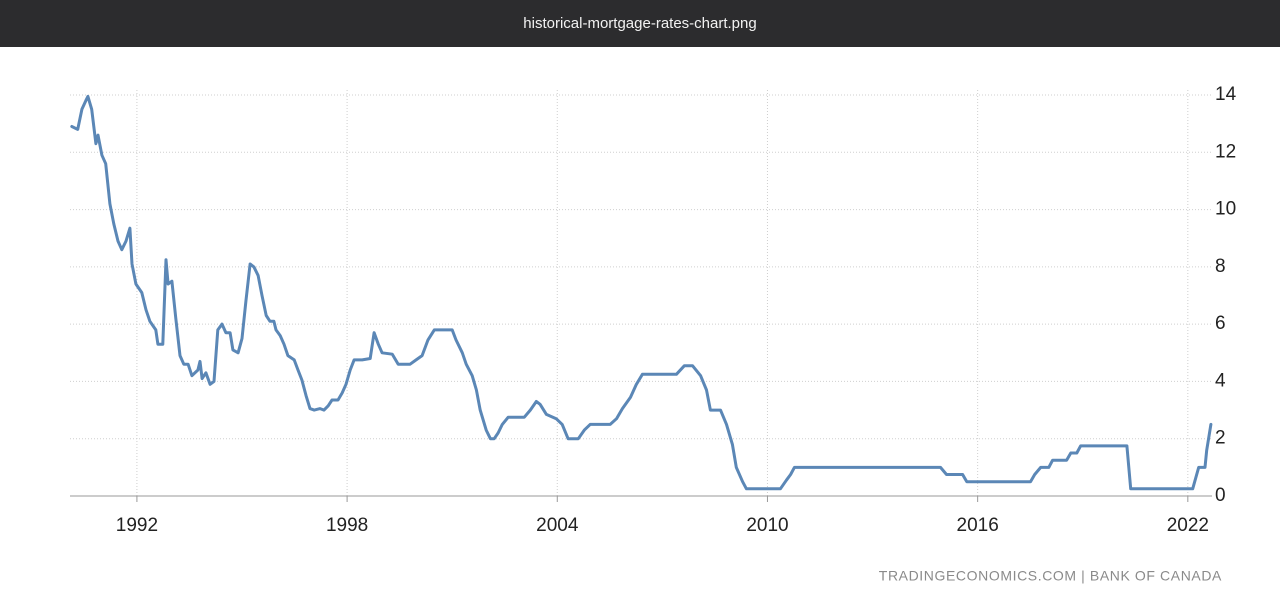  I want to click on title-bar: historical-mortgage-rates-chart.png, so click(640, 23).